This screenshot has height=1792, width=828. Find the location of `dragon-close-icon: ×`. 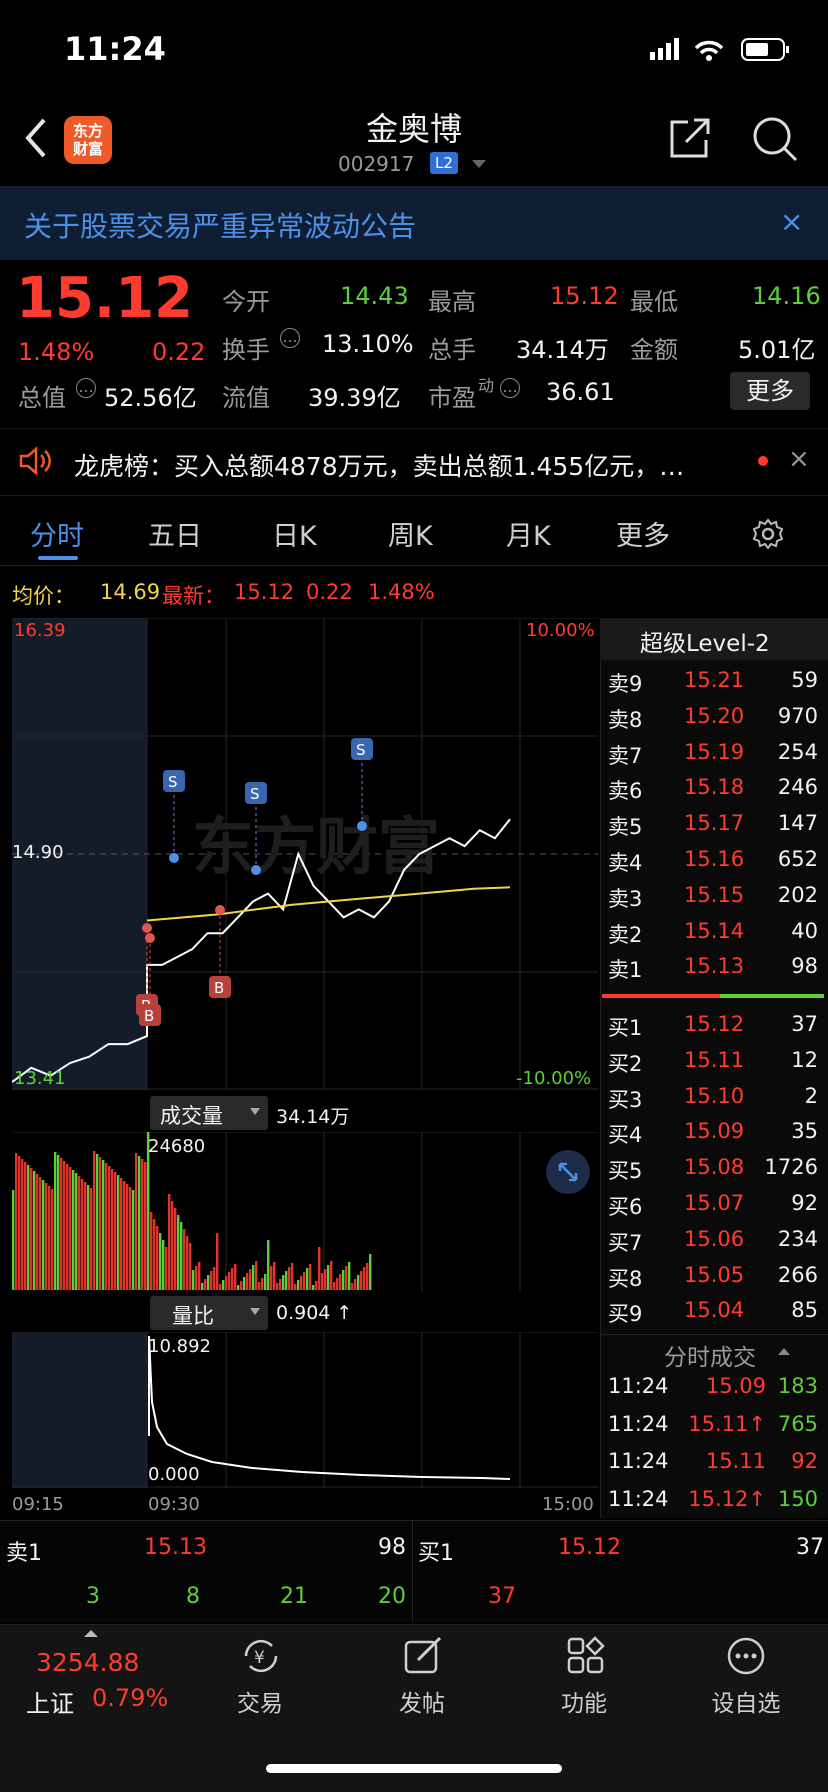

dragon-close-icon: × is located at coordinates (799, 459).